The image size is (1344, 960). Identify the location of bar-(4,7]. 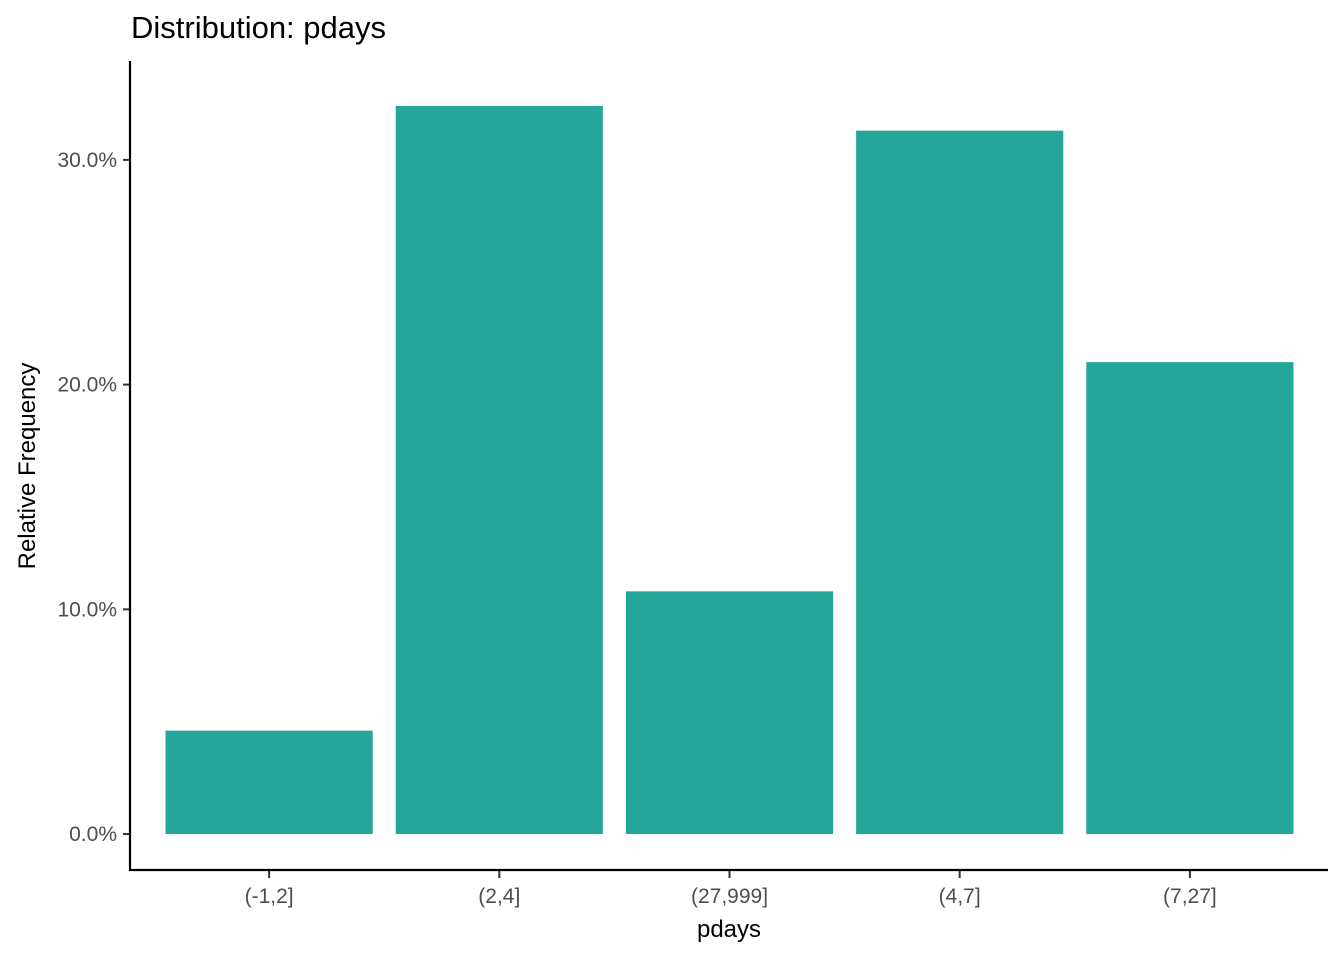
(960, 482).